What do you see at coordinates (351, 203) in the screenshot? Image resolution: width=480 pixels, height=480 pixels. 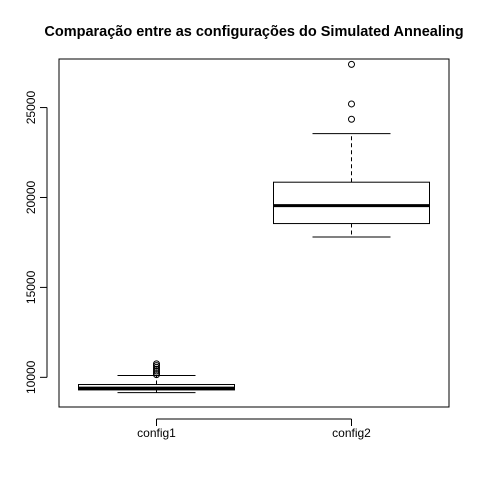 I see `iqr-box` at bounding box center [351, 203].